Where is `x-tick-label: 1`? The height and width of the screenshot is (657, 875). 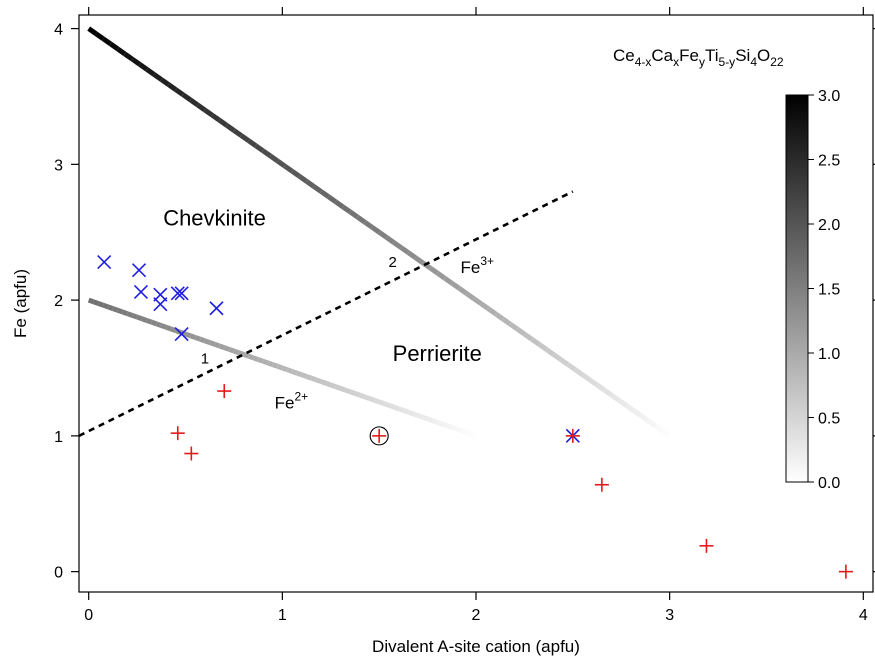
x-tick-label: 1 is located at coordinates (282, 615).